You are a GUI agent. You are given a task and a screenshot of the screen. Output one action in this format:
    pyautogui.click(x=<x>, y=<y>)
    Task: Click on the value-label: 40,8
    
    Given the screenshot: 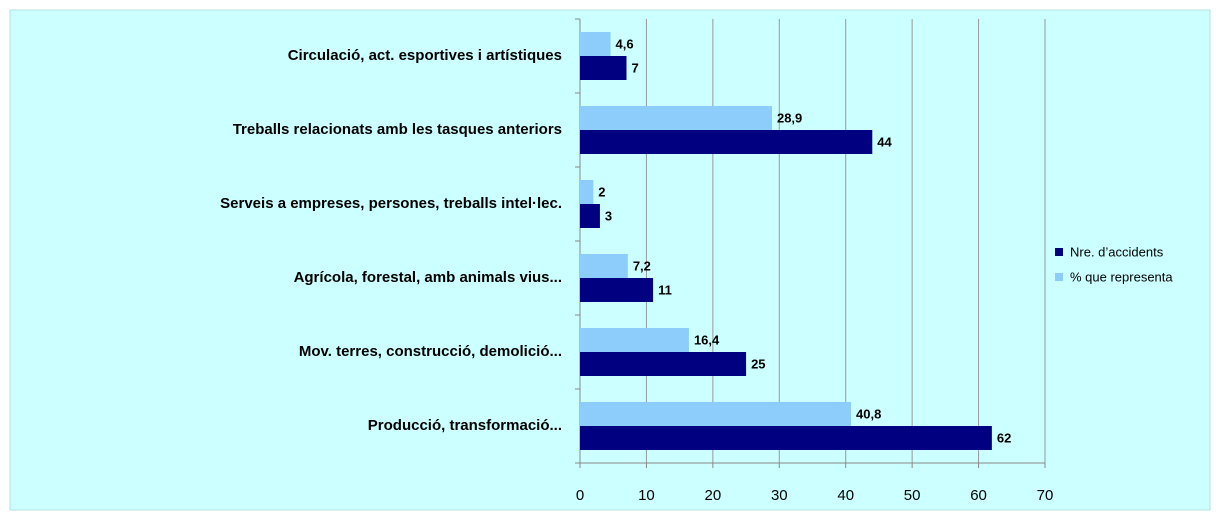 What is the action you would take?
    pyautogui.click(x=868, y=413)
    